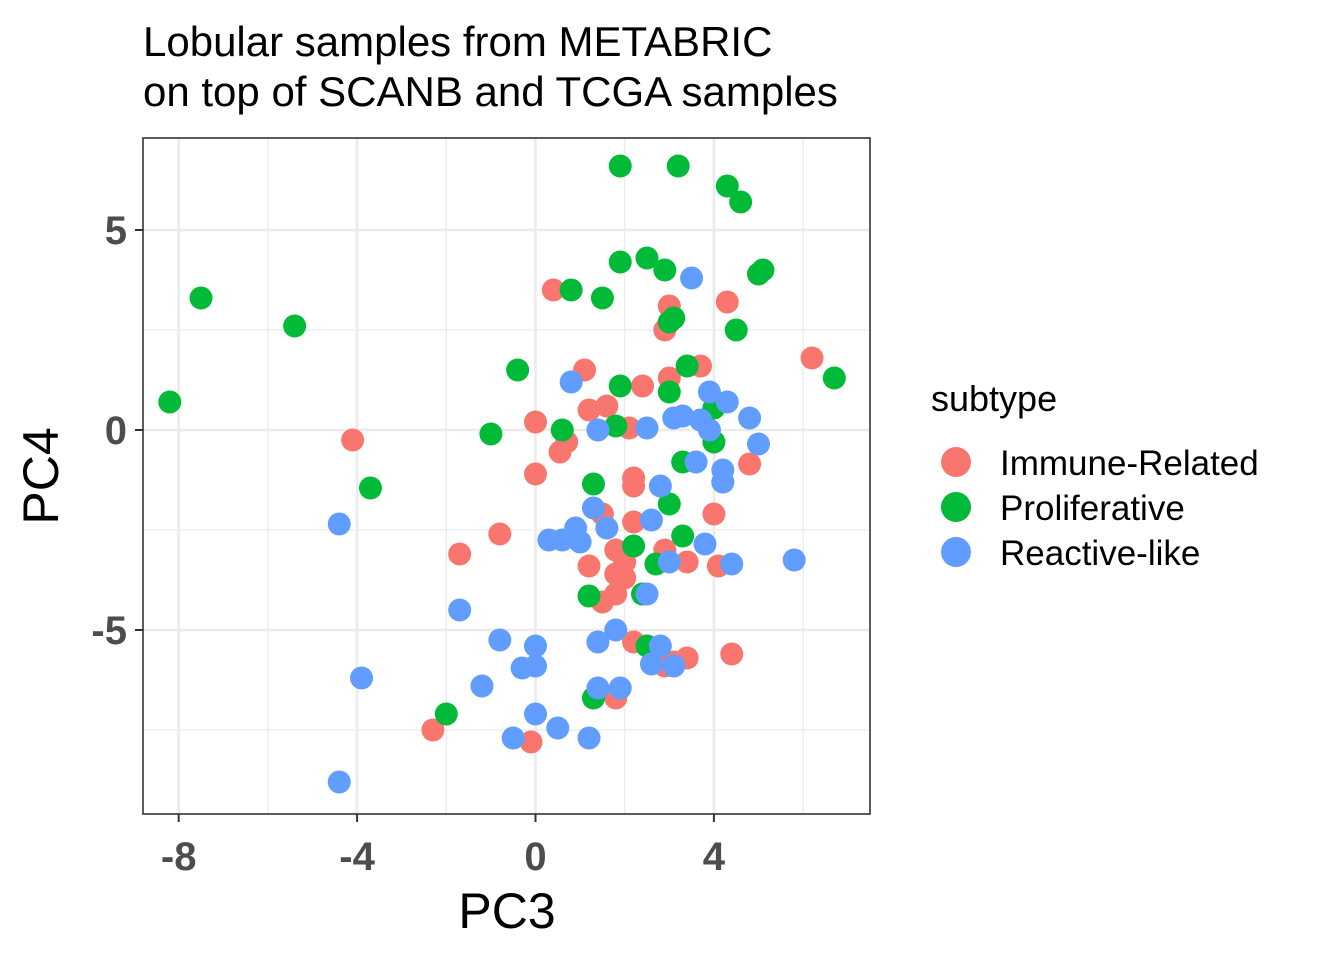 The width and height of the screenshot is (1344, 965). I want to click on y-tick-label: 0, so click(116, 431).